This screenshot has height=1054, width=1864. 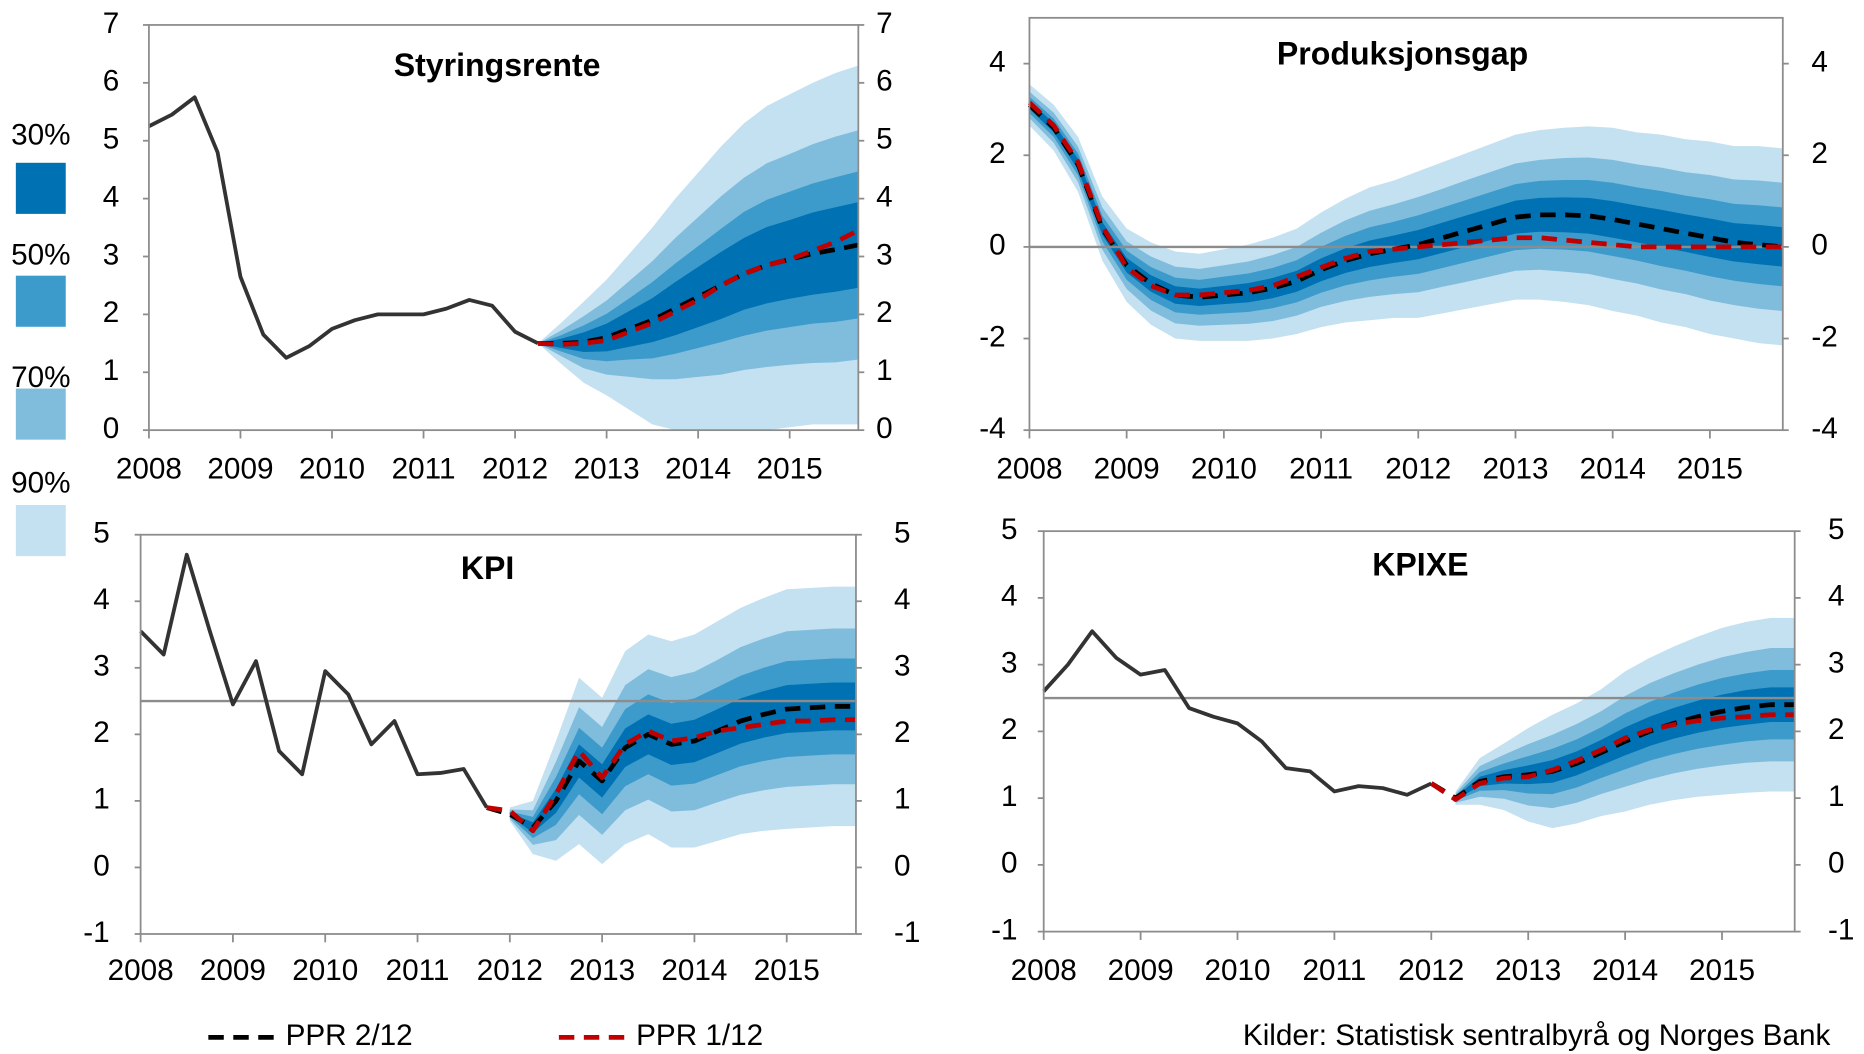 What do you see at coordinates (992, 428) in the screenshot?
I see `y-tick-label: -4` at bounding box center [992, 428].